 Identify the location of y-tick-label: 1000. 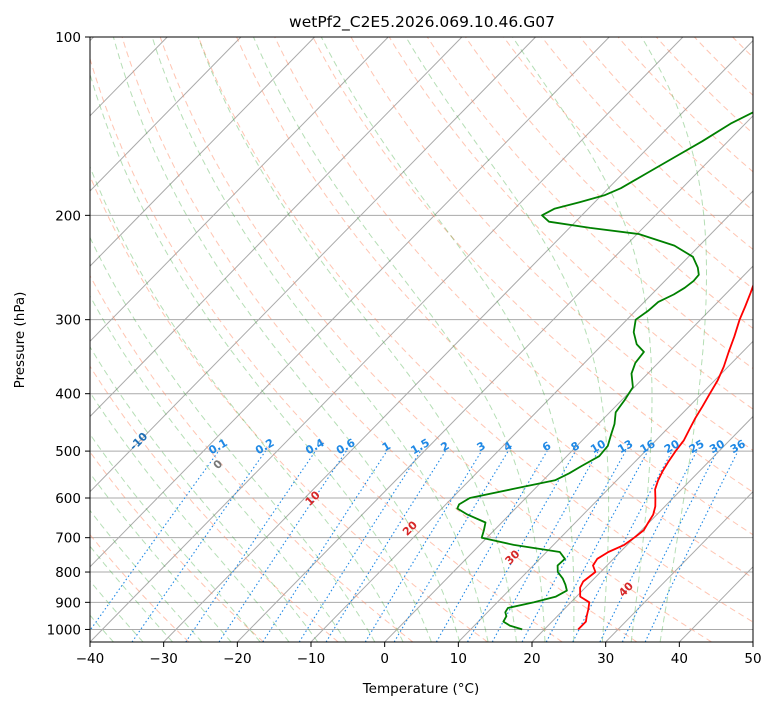
(64, 630).